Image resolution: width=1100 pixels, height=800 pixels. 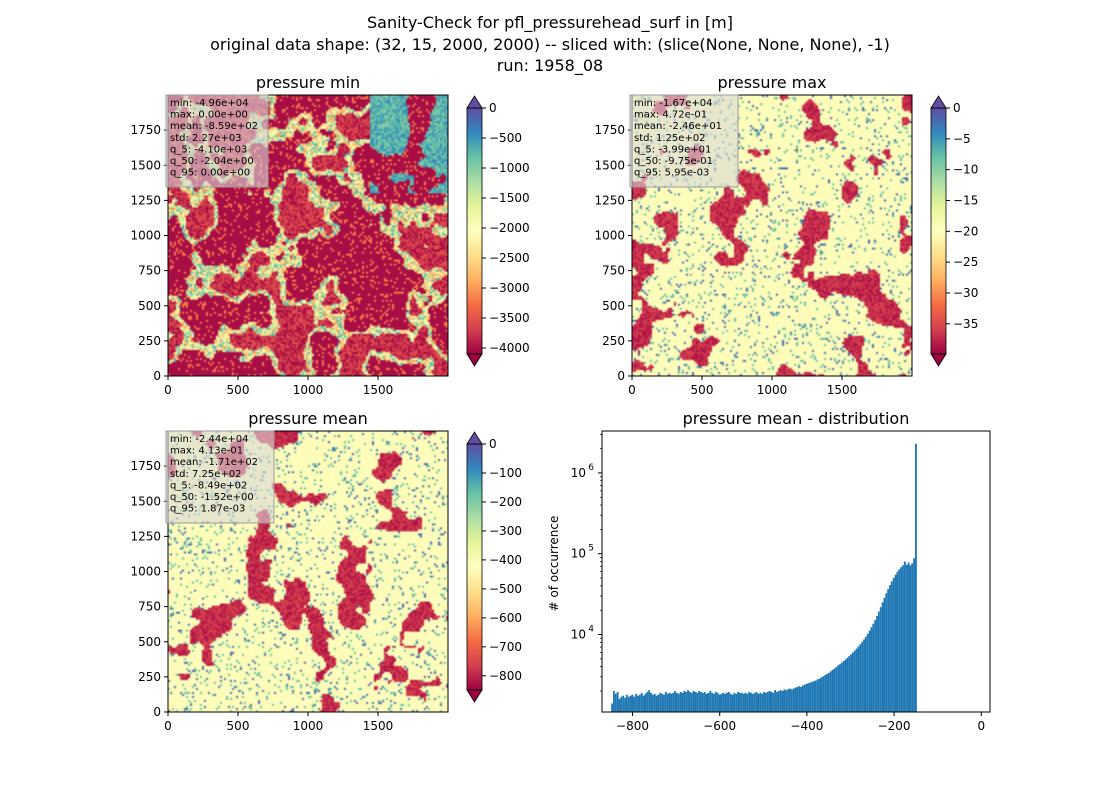 I want to click on stats-line: mean: -2.46e+01, so click(x=678, y=126).